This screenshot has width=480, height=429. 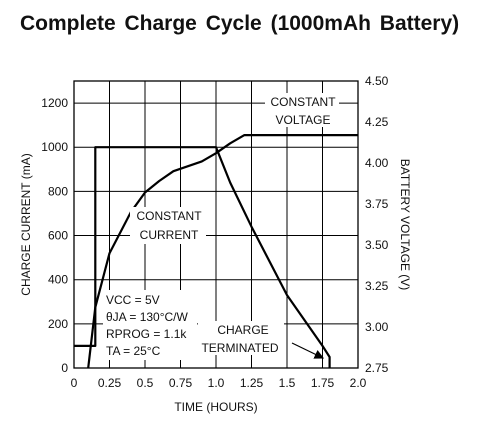 I want to click on termination-arrow, so click(x=308, y=350).